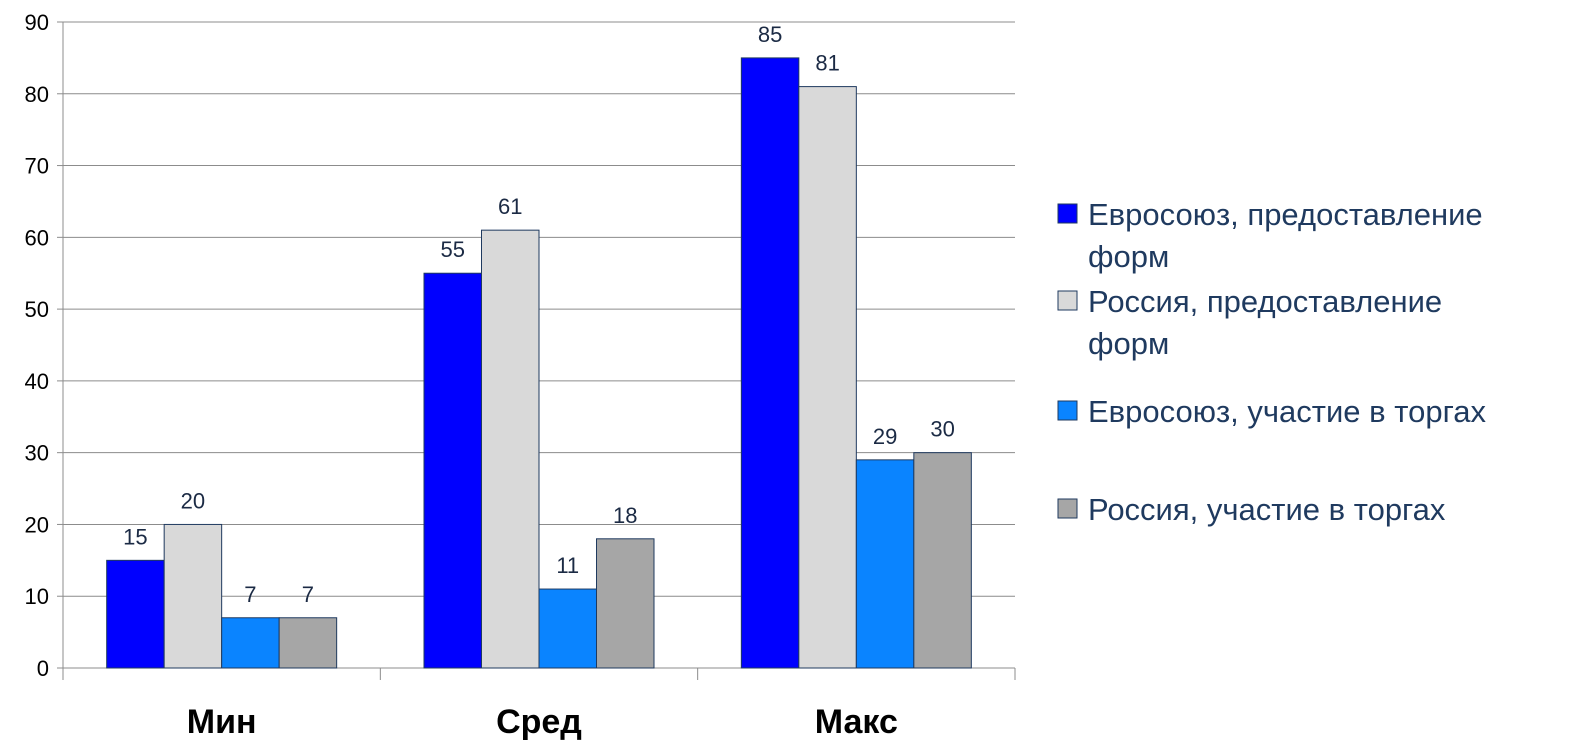 This screenshot has height=744, width=1575. Describe the element at coordinates (453, 249) in the screenshot. I see `data-label: 55` at that location.